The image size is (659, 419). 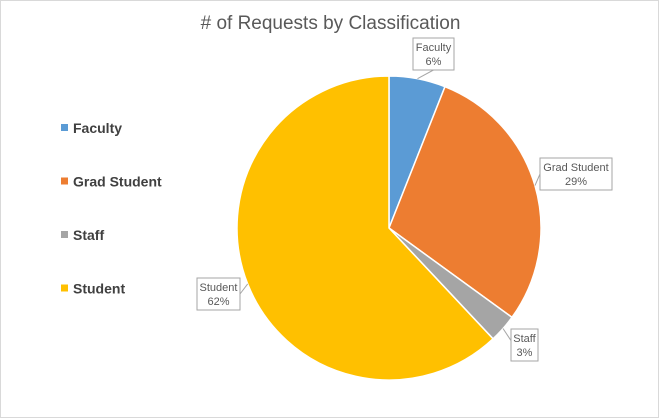 I want to click on legend-label-faculty: Faculty, so click(x=97, y=128).